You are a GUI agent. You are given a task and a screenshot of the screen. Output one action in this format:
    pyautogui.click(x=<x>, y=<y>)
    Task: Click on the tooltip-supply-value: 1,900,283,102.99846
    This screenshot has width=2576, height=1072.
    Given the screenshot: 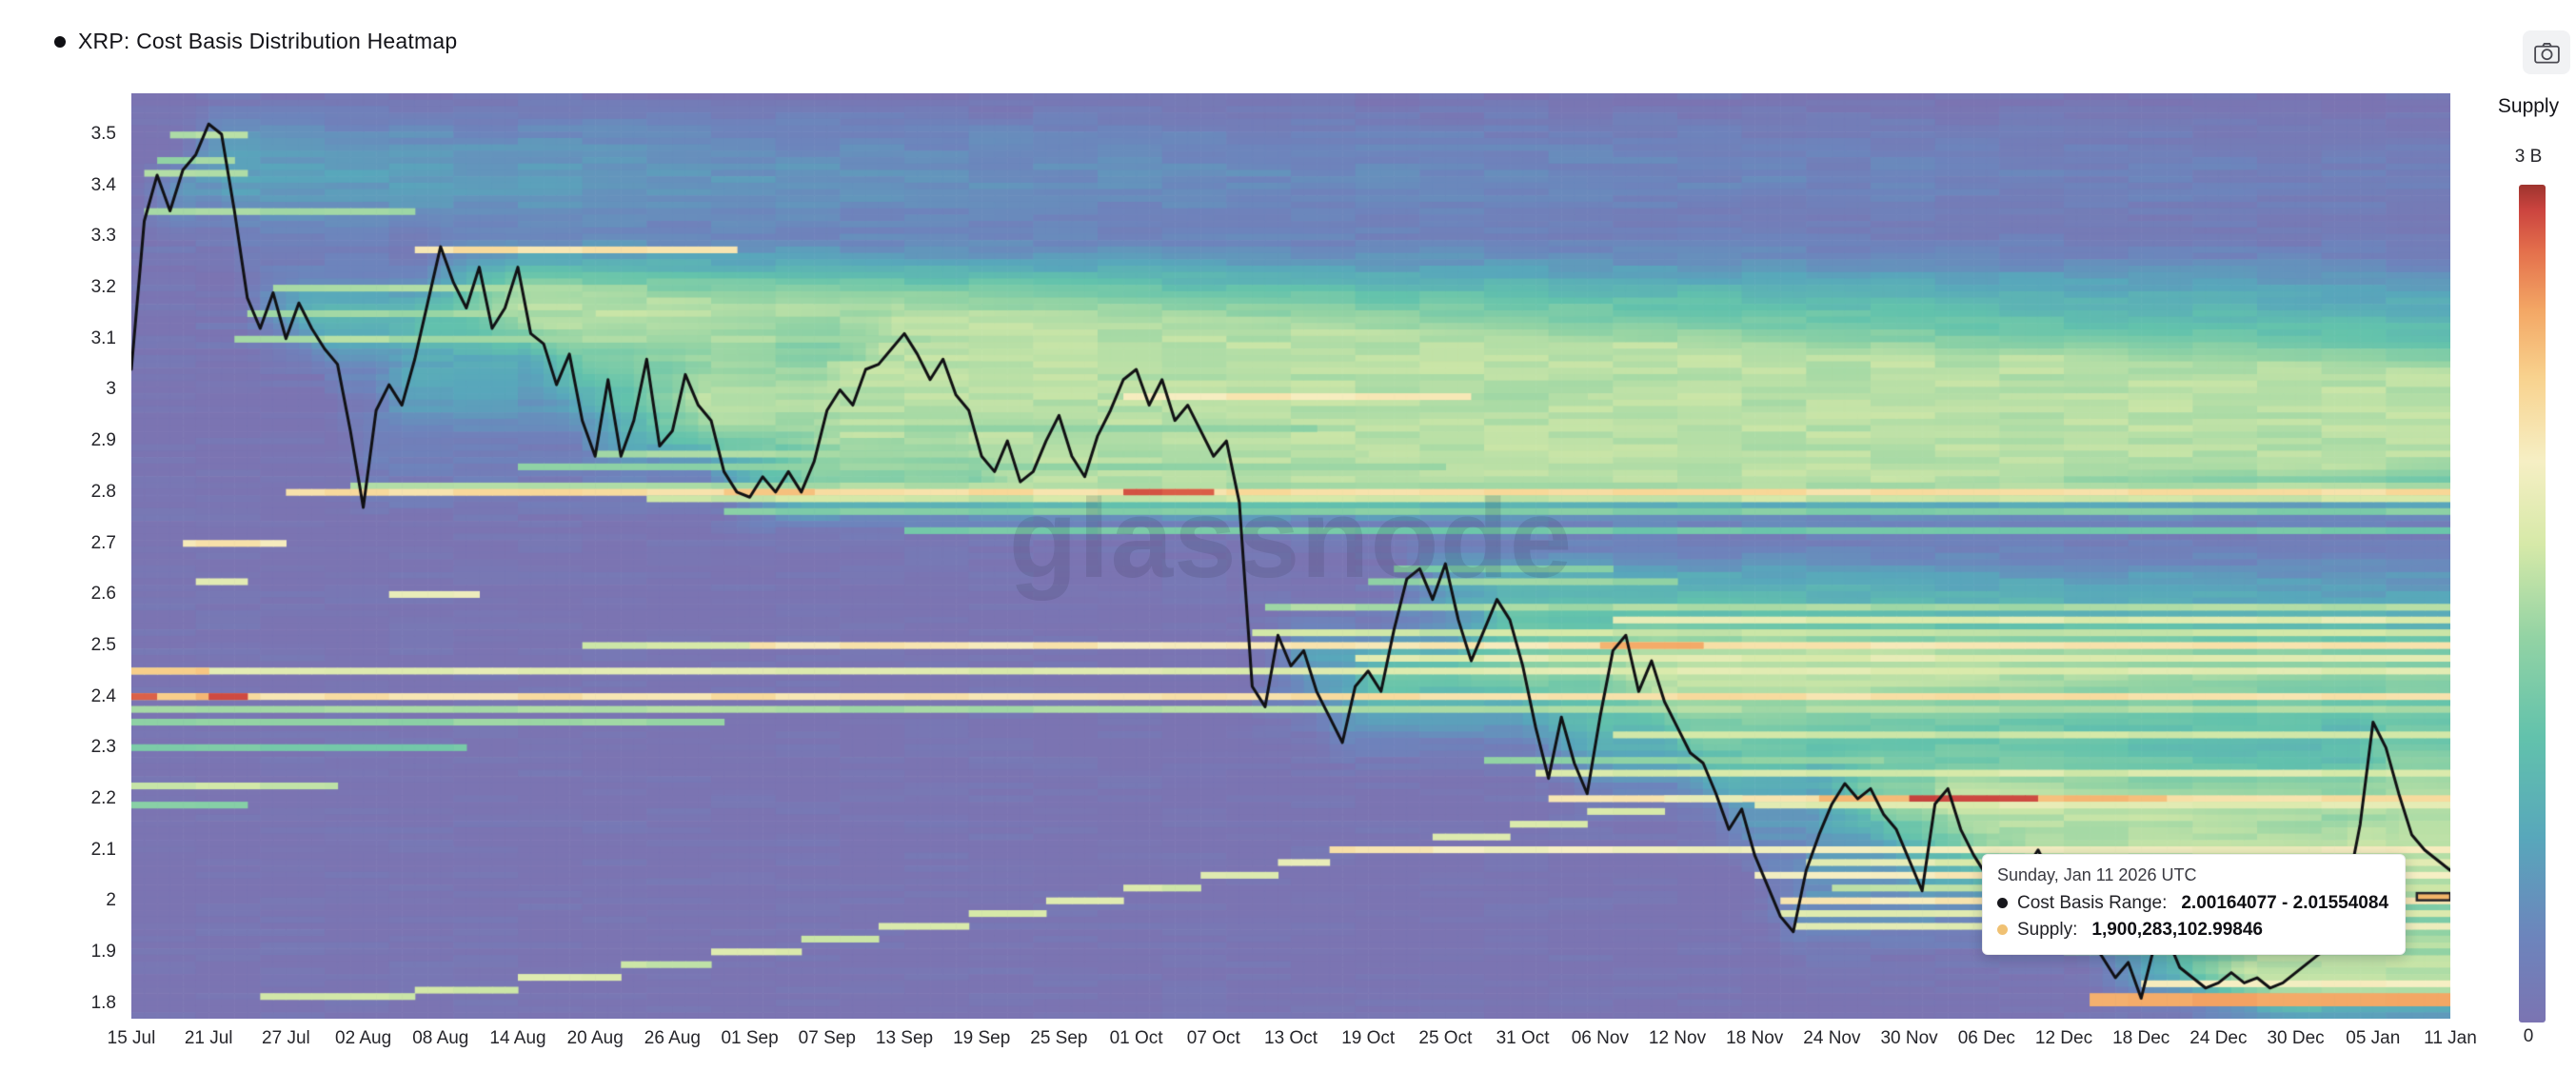 What is the action you would take?
    pyautogui.click(x=2177, y=929)
    